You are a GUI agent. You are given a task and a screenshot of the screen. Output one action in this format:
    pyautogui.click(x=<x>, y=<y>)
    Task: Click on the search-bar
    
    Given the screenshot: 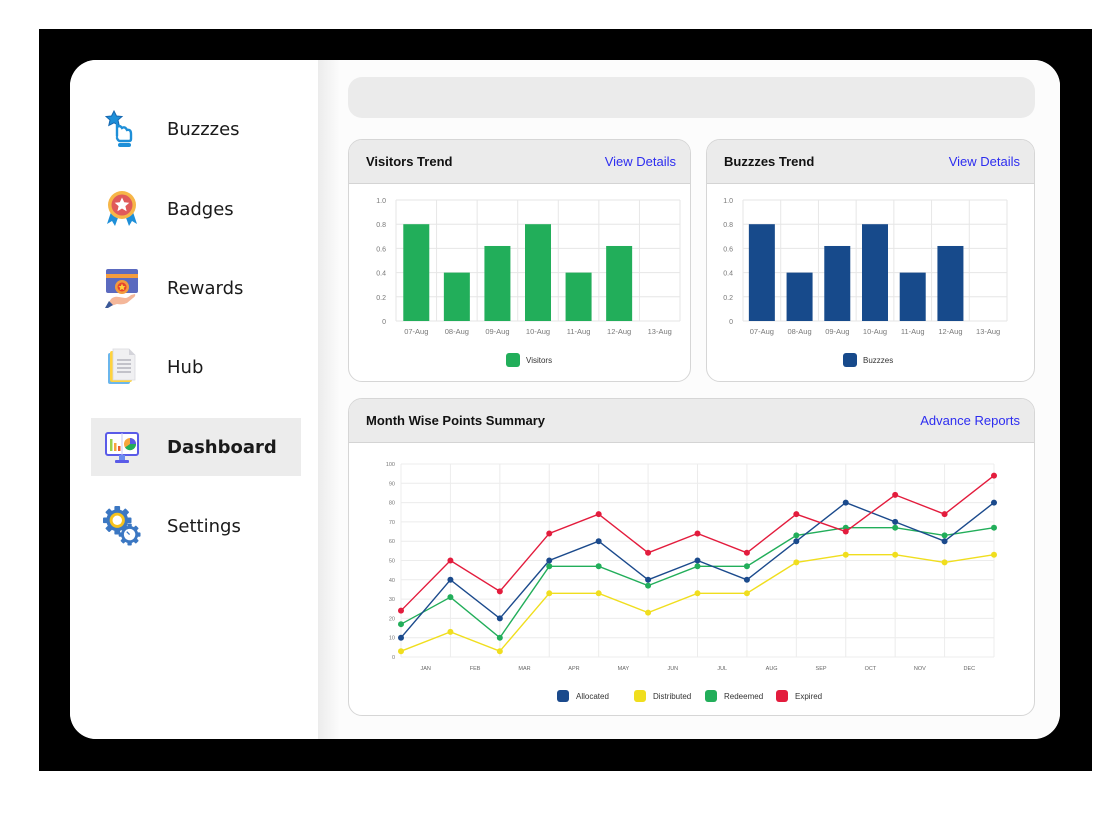 What is the action you would take?
    pyautogui.click(x=691, y=97)
    